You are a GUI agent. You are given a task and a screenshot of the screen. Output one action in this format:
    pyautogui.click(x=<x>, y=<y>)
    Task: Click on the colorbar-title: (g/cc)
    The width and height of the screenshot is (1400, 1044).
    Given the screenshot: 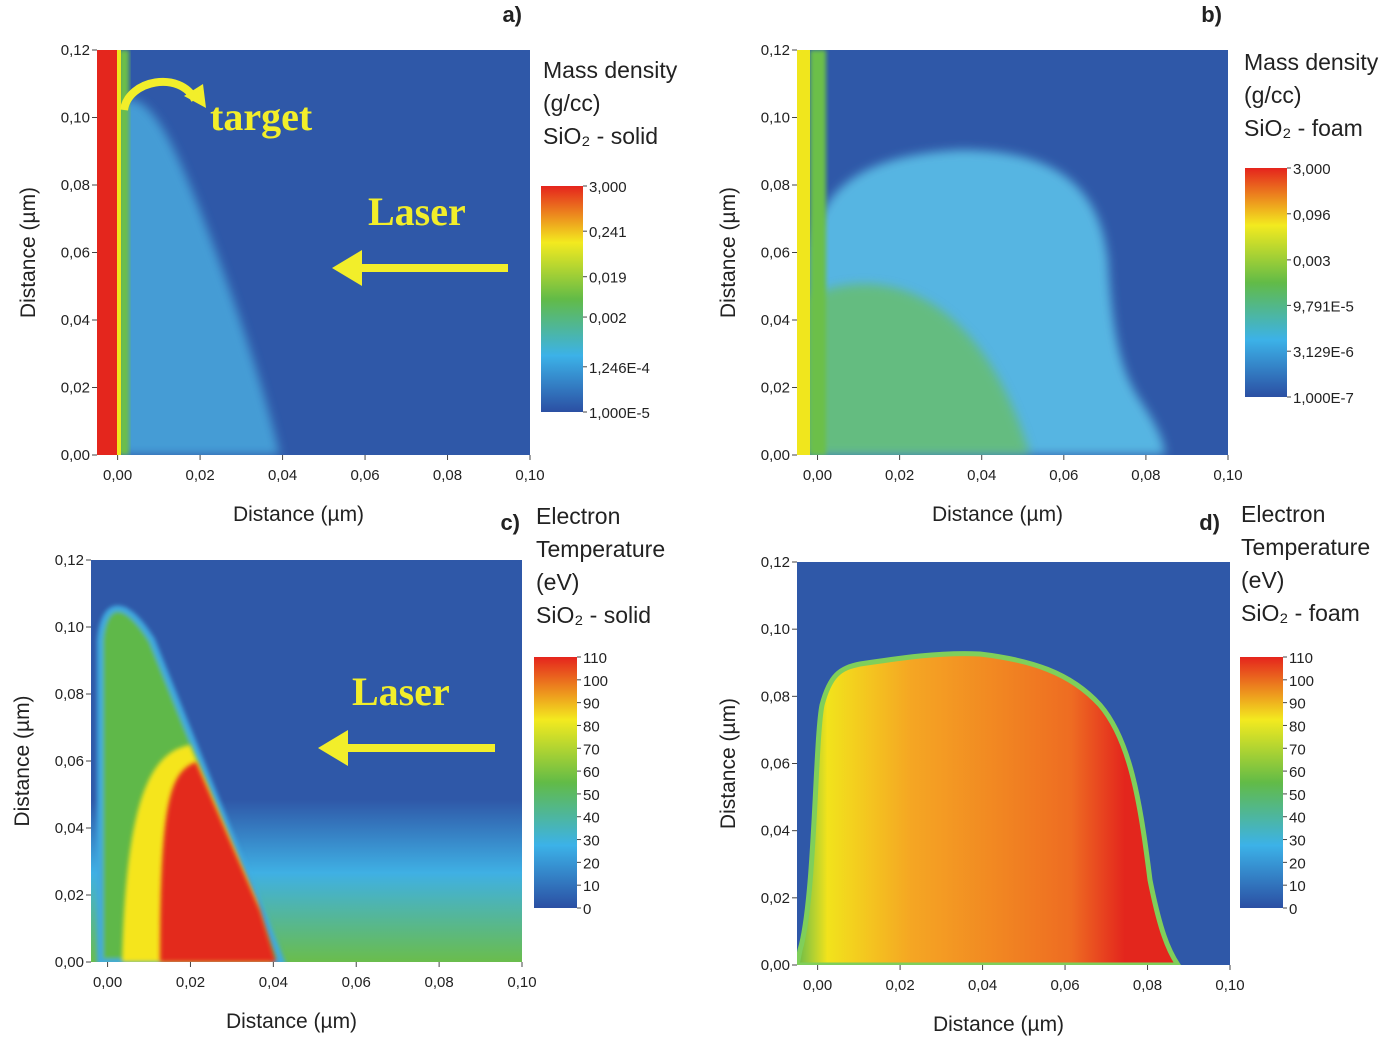 What is the action you would take?
    pyautogui.click(x=1273, y=95)
    